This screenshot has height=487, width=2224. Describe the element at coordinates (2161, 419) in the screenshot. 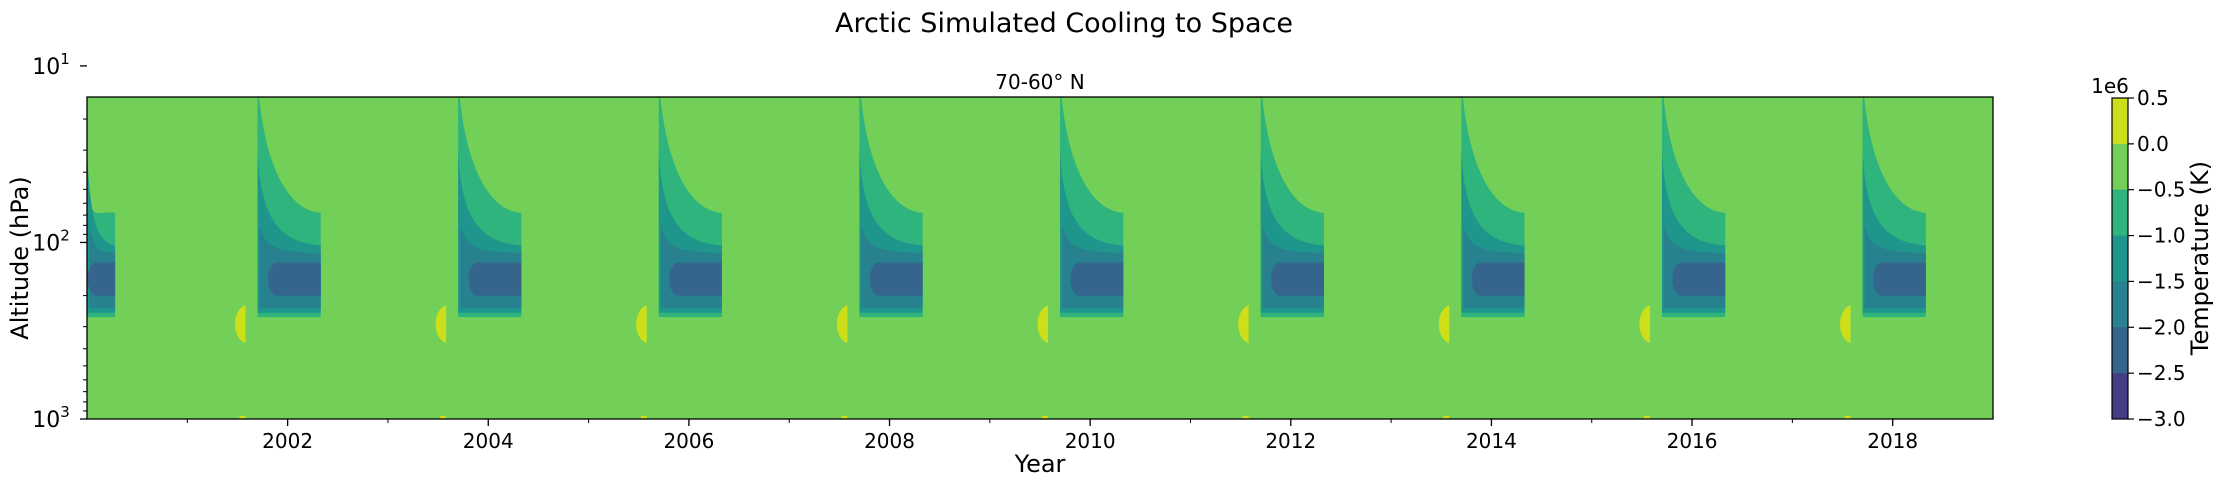

I see `colorbar-tick-label: −3.0` at that location.